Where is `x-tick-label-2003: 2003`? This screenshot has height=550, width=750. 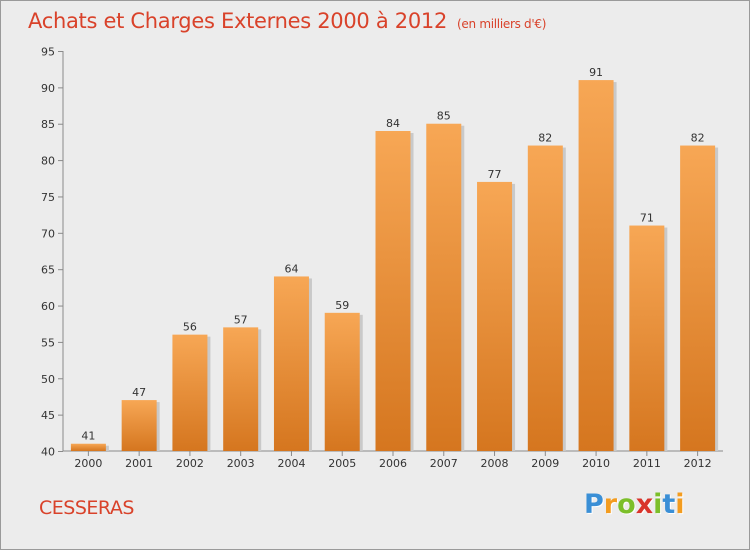
x-tick-label-2003: 2003 is located at coordinates (241, 463).